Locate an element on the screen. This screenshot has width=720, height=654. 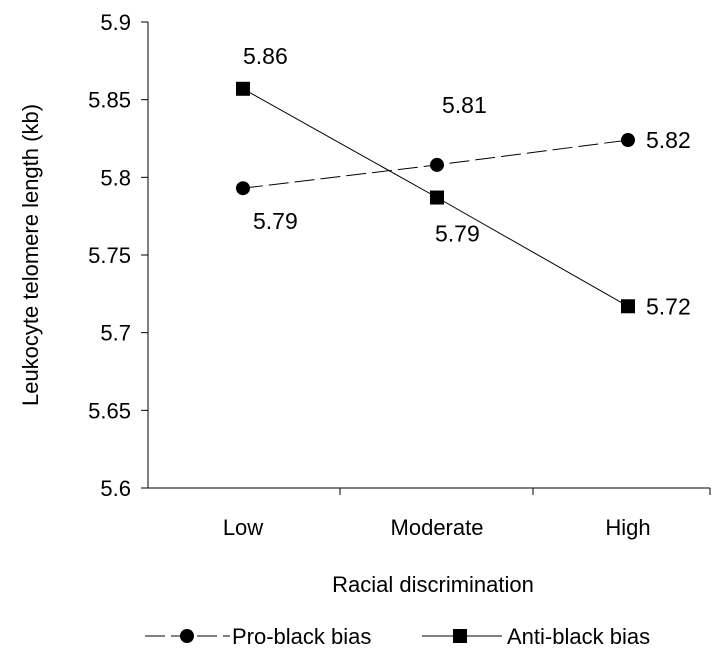
legend-label: Anti-black bias is located at coordinates (578, 636).